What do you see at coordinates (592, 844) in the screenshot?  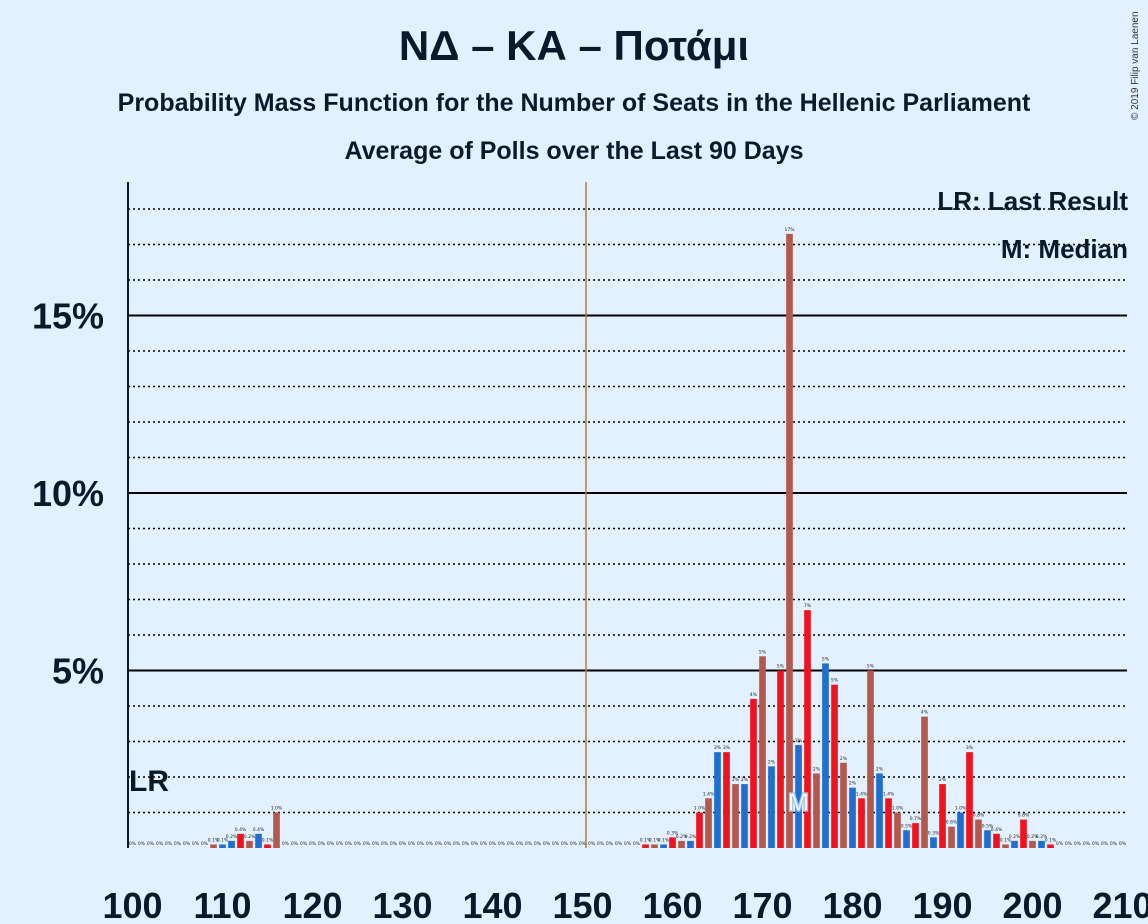 I see `data-label-seat-151: 0%` at bounding box center [592, 844].